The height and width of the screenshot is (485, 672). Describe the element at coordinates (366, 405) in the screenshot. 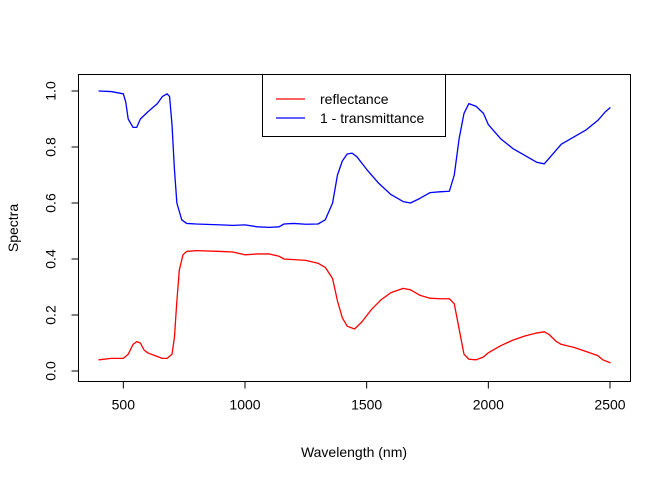

I see `x-tick-label: 1500` at that location.